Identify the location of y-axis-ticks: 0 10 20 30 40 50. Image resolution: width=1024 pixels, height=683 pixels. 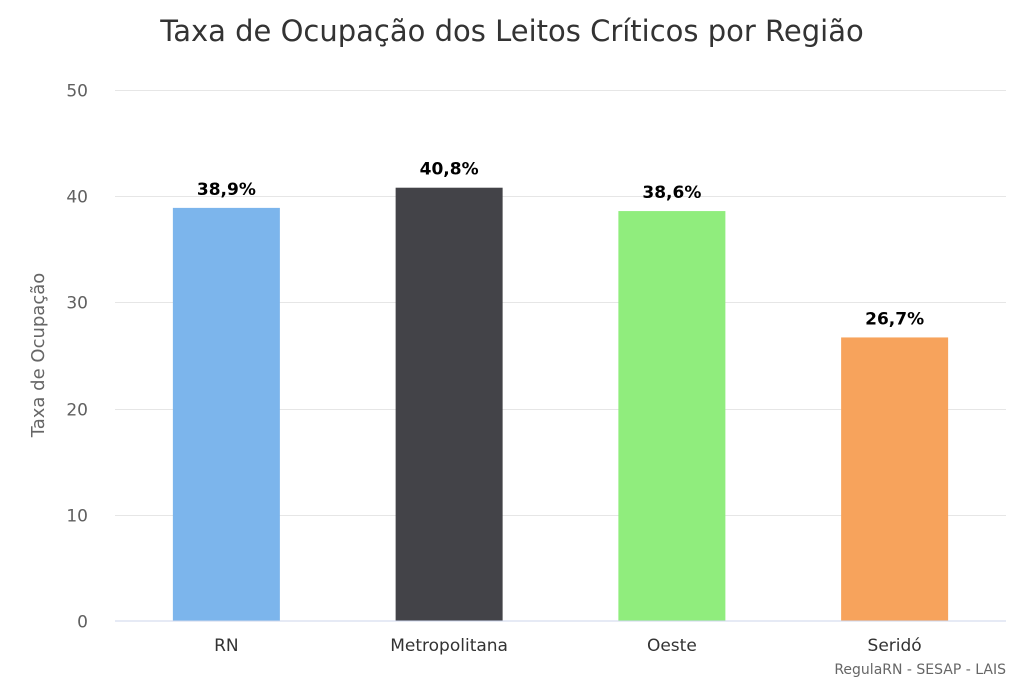
(77, 357).